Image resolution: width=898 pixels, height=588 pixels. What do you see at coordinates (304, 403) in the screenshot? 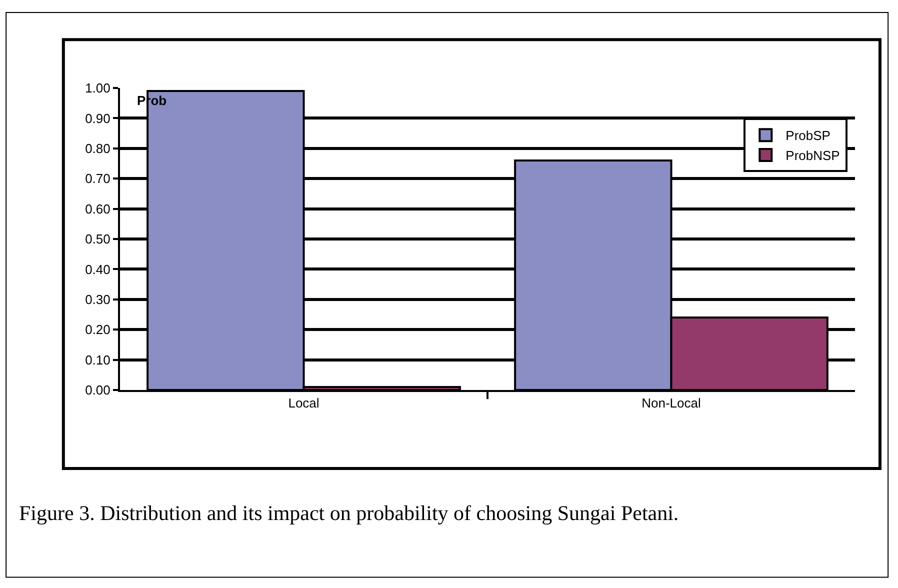
I see `x-tick-label: Local` at bounding box center [304, 403].